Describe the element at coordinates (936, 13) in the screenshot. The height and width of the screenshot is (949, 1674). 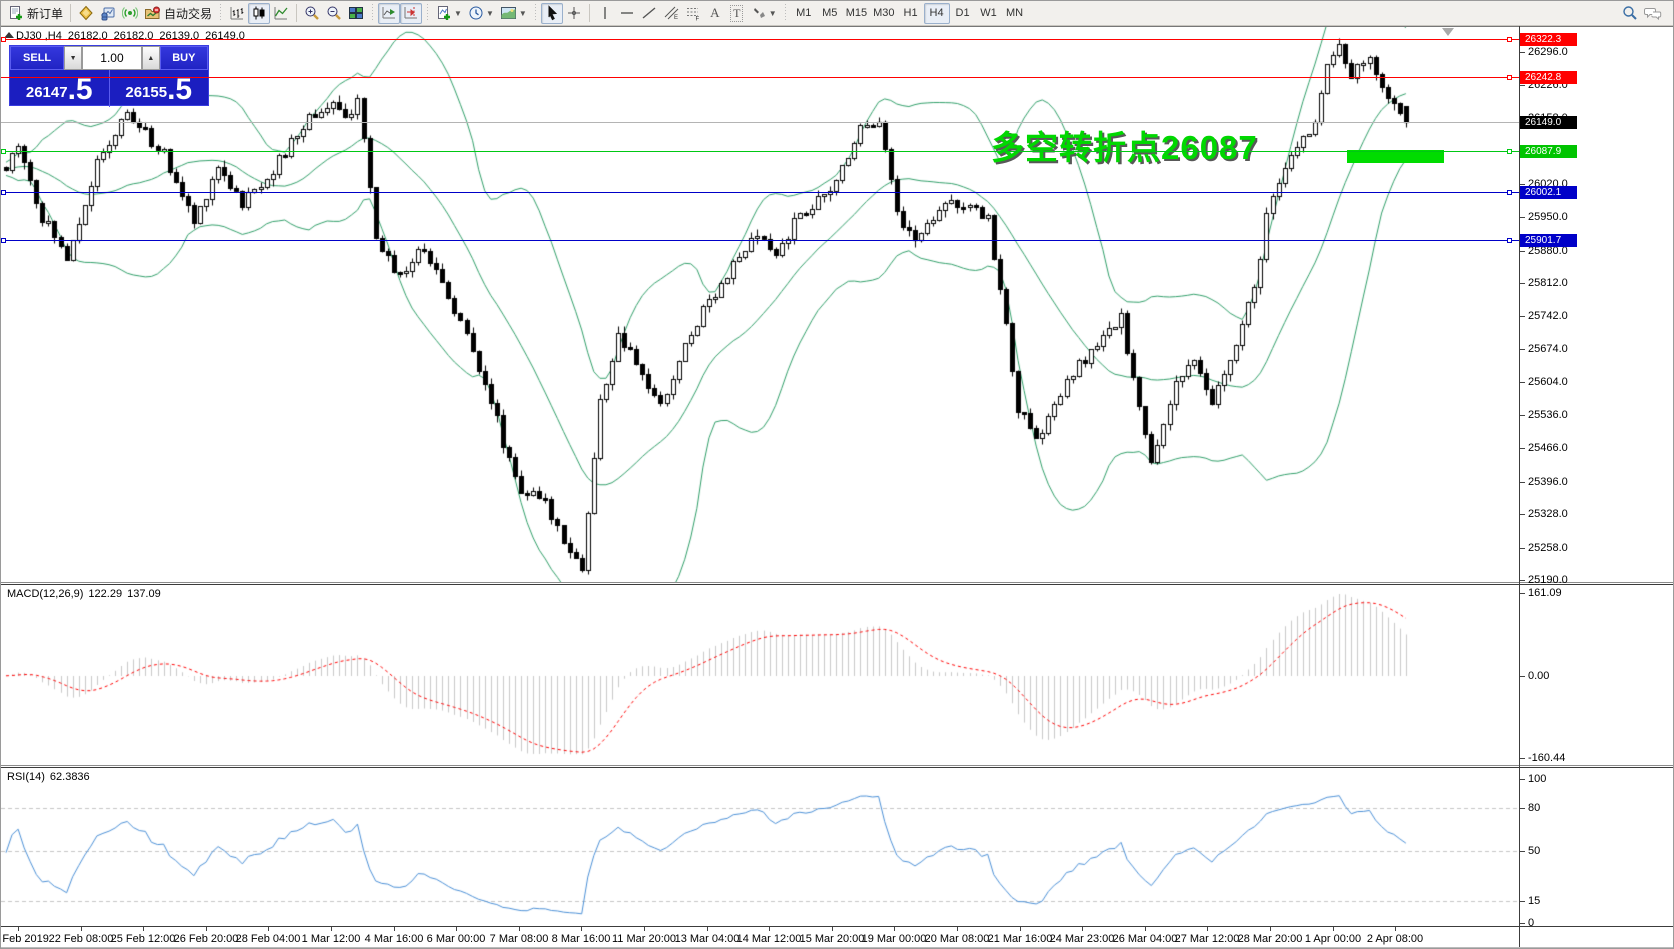
I see `timeframe-h4: H4` at that location.